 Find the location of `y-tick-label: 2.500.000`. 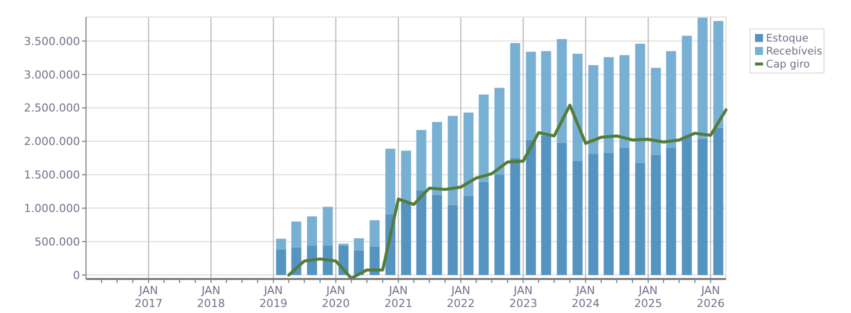

y-tick-label: 2.500.000 is located at coordinates (52, 108).